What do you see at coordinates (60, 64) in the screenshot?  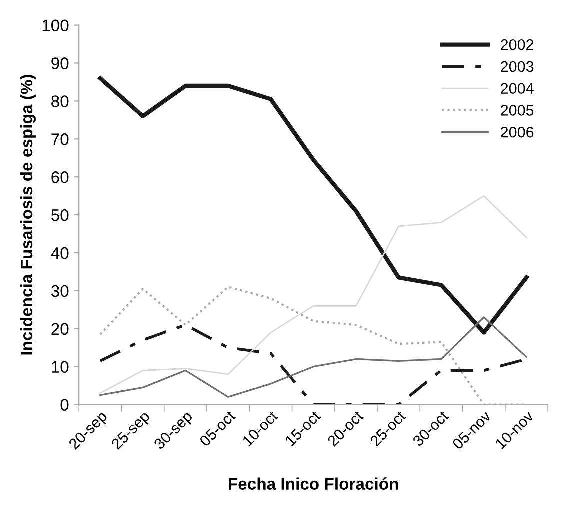 I see `y-tick-label: 90` at bounding box center [60, 64].